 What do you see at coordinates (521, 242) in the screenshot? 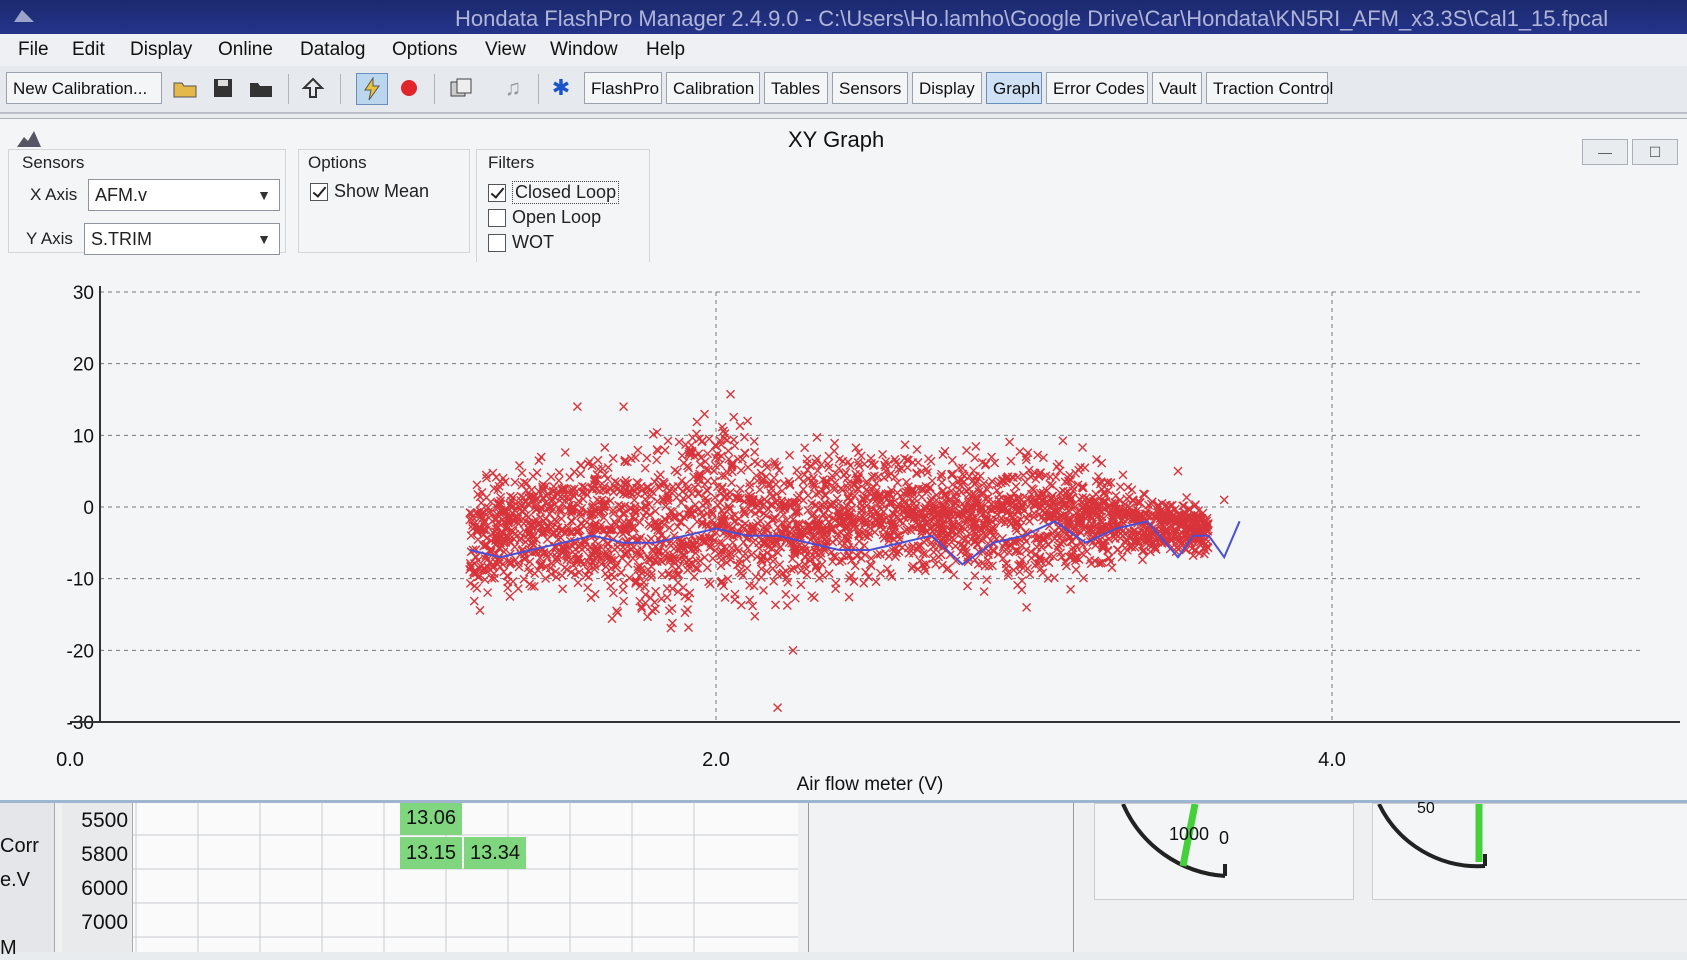
I see `wot-checkbox: WOT` at bounding box center [521, 242].